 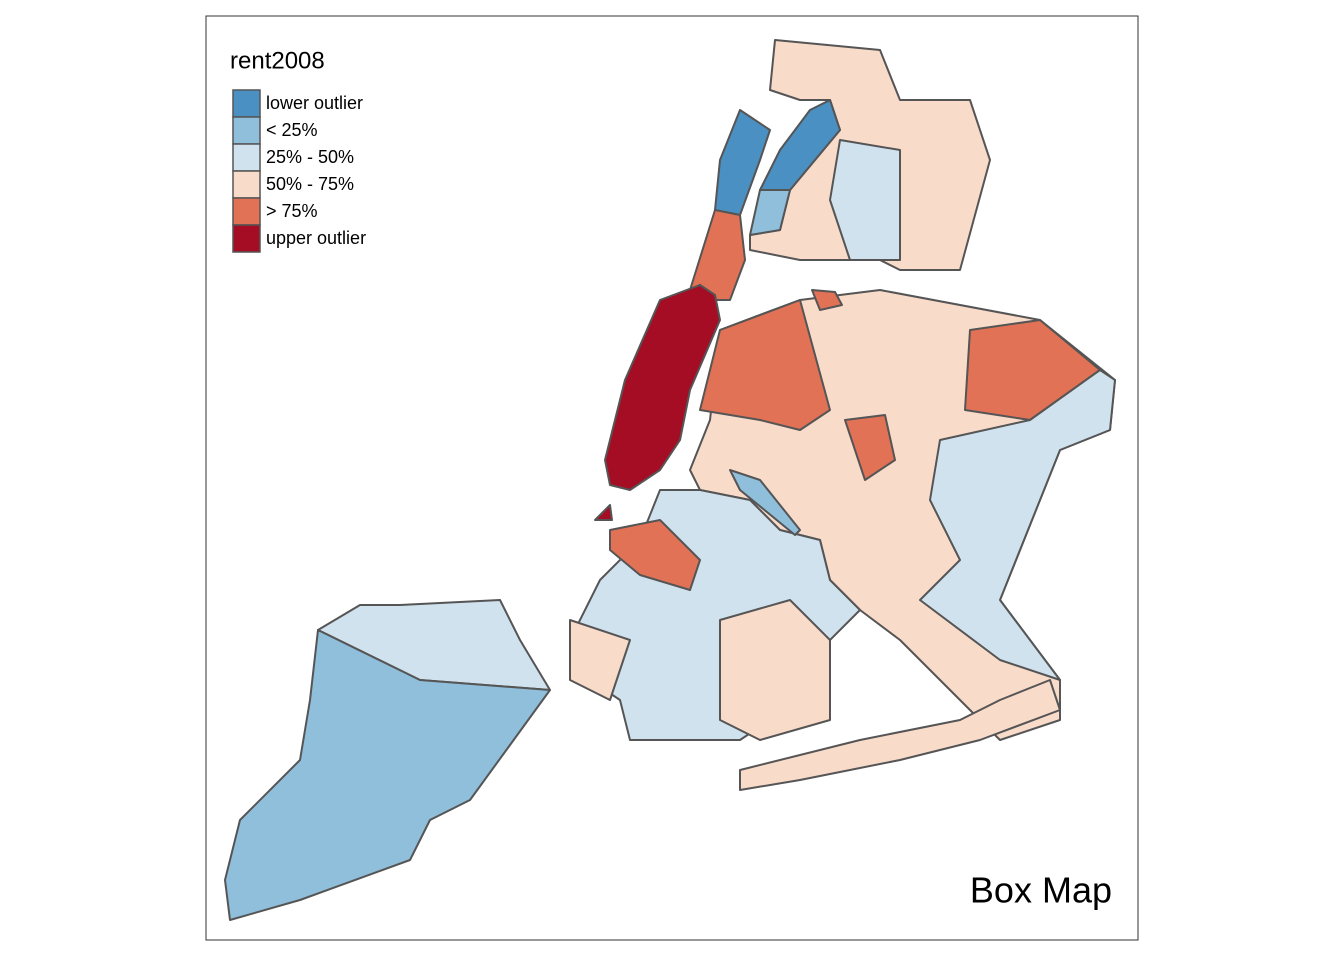 What do you see at coordinates (310, 157) in the screenshot?
I see `legend-label: 25% - 50%` at bounding box center [310, 157].